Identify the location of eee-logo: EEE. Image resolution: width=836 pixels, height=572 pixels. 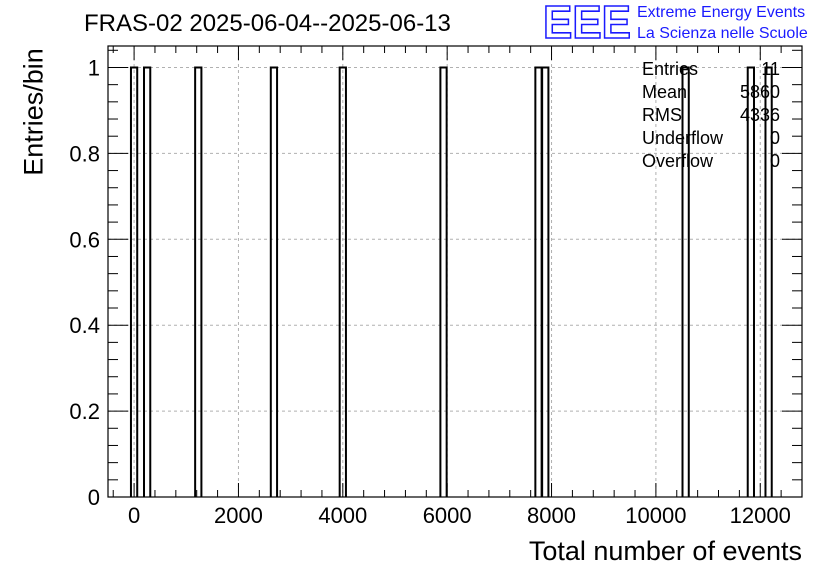
(587, 22).